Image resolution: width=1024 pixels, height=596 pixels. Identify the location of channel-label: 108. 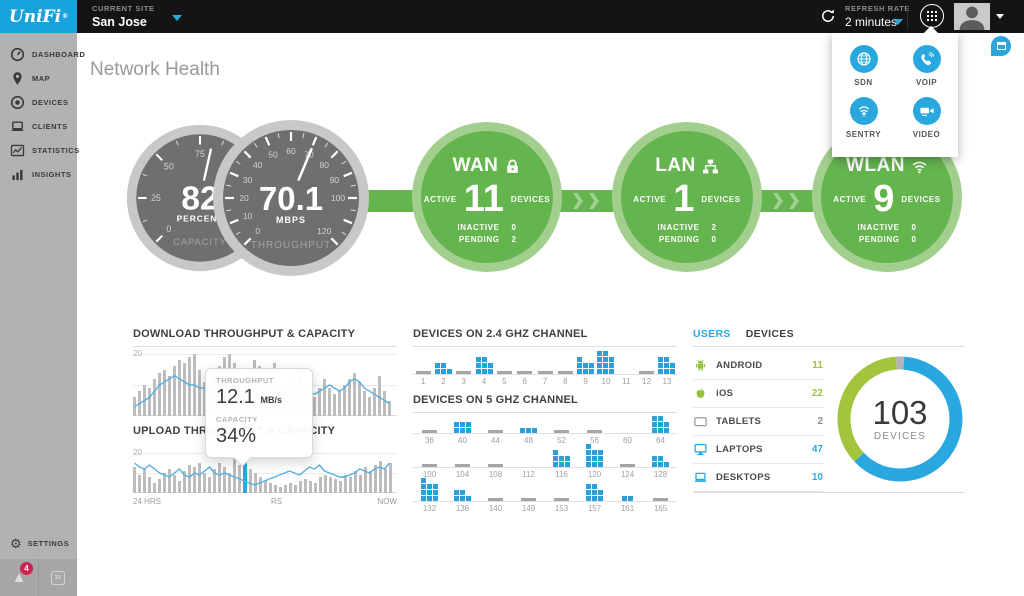
(495, 474).